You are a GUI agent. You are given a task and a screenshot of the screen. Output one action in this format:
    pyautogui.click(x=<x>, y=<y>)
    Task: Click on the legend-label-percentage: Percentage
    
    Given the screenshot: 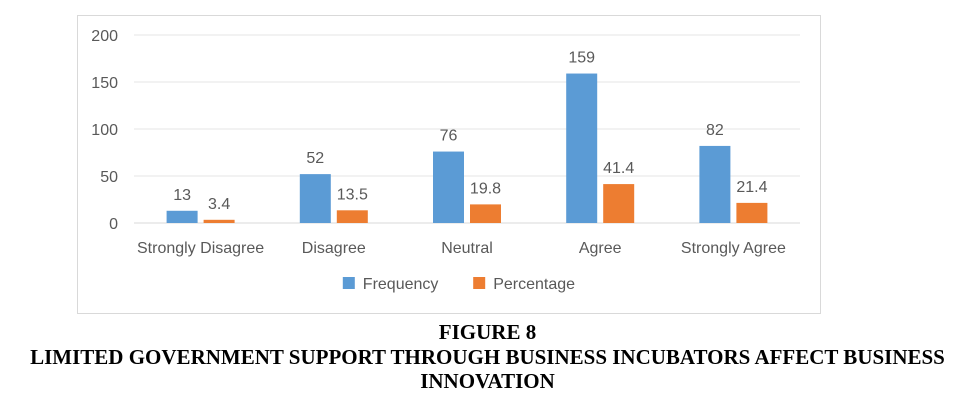 What is the action you would take?
    pyautogui.click(x=534, y=284)
    